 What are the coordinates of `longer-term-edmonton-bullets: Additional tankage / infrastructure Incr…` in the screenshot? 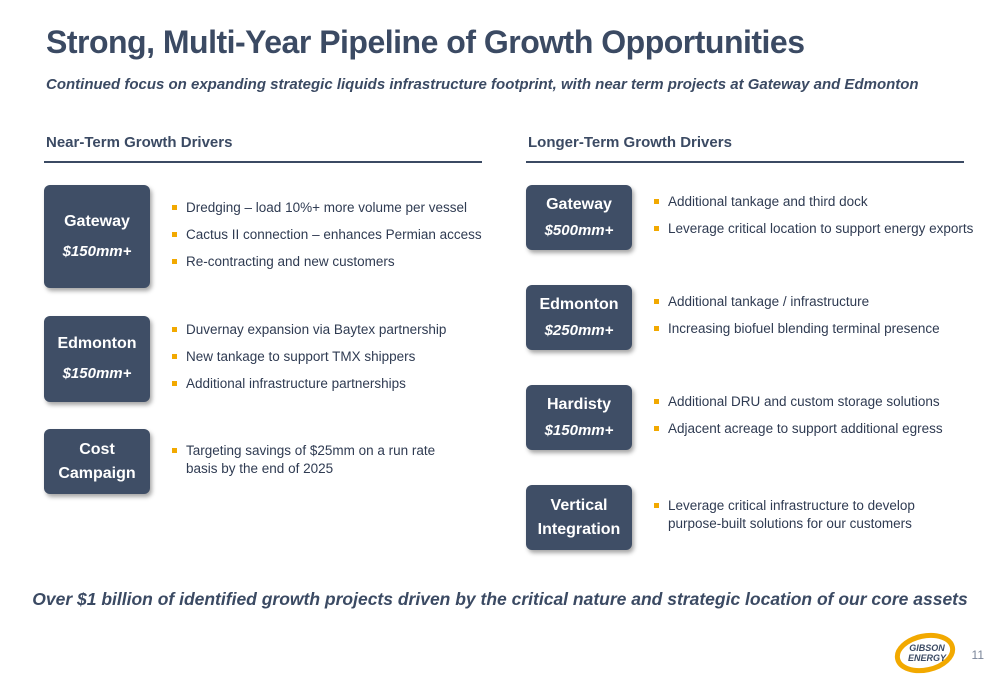 It's located at (819, 320).